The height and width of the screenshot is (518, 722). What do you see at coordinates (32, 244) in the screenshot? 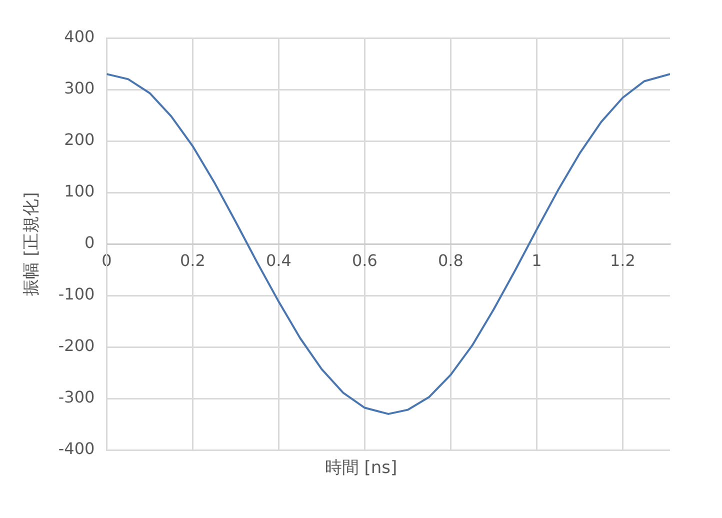
I see `y-axis-title: 振幅 [正規化]` at bounding box center [32, 244].